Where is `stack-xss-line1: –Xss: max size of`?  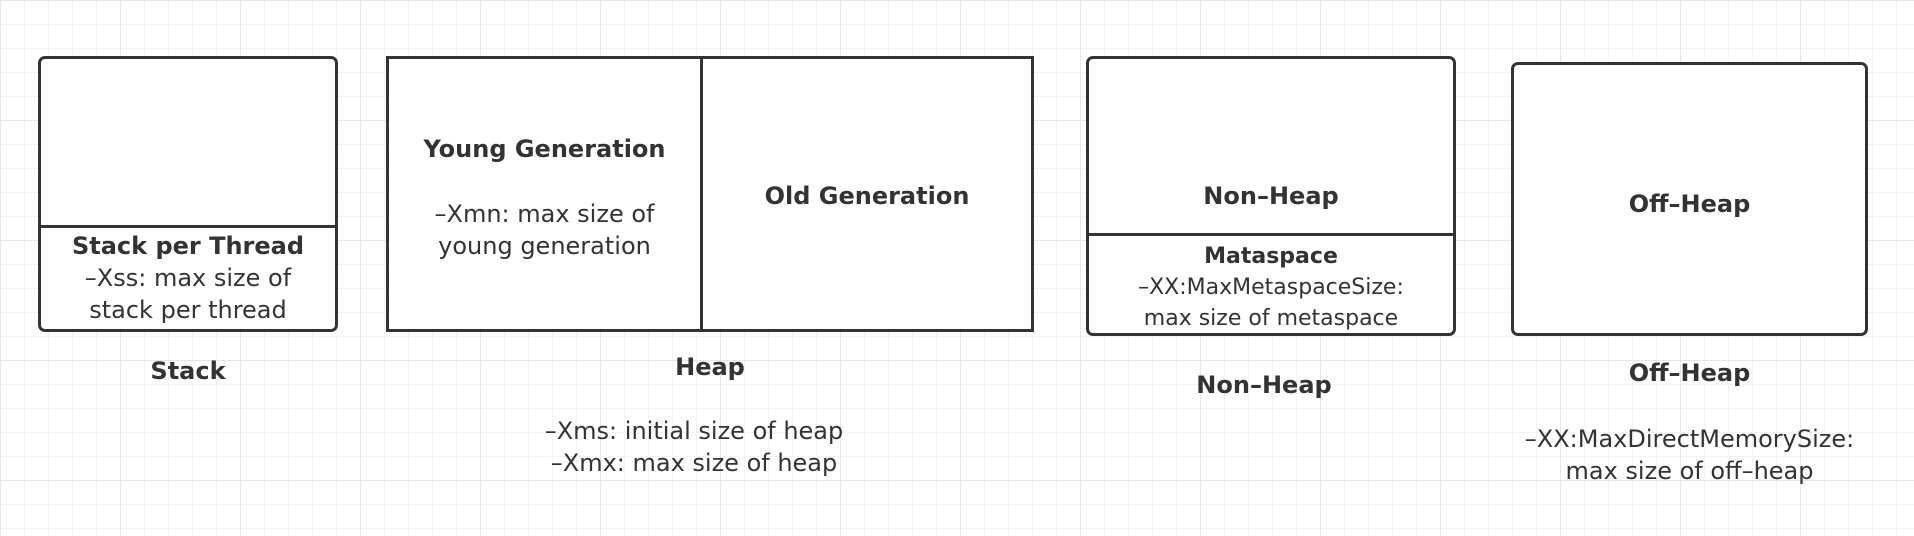 stack-xss-line1: –Xss: max size of is located at coordinates (188, 278).